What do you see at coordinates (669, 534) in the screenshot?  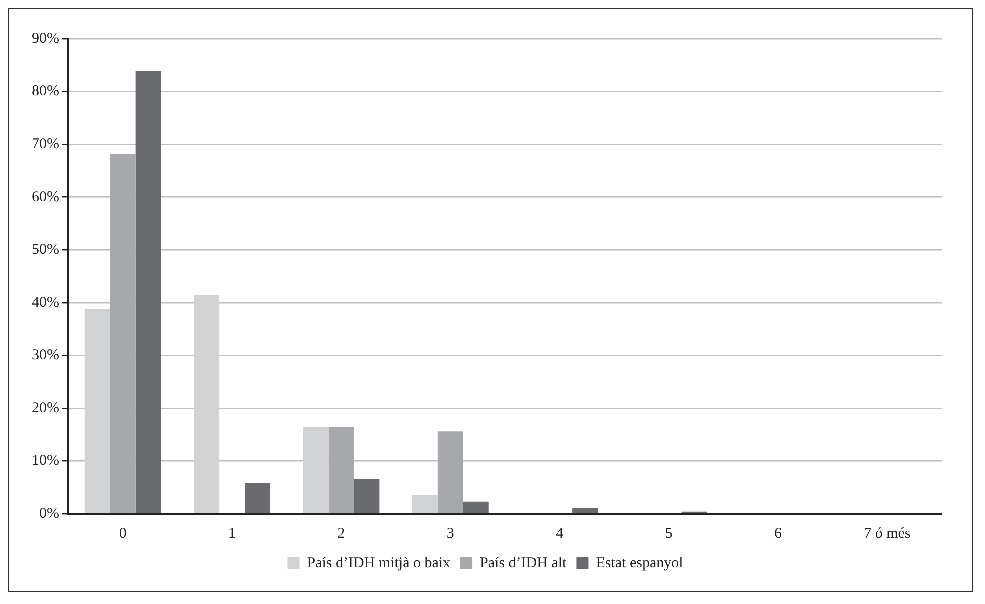 I see `x-tick-label: 5` at bounding box center [669, 534].